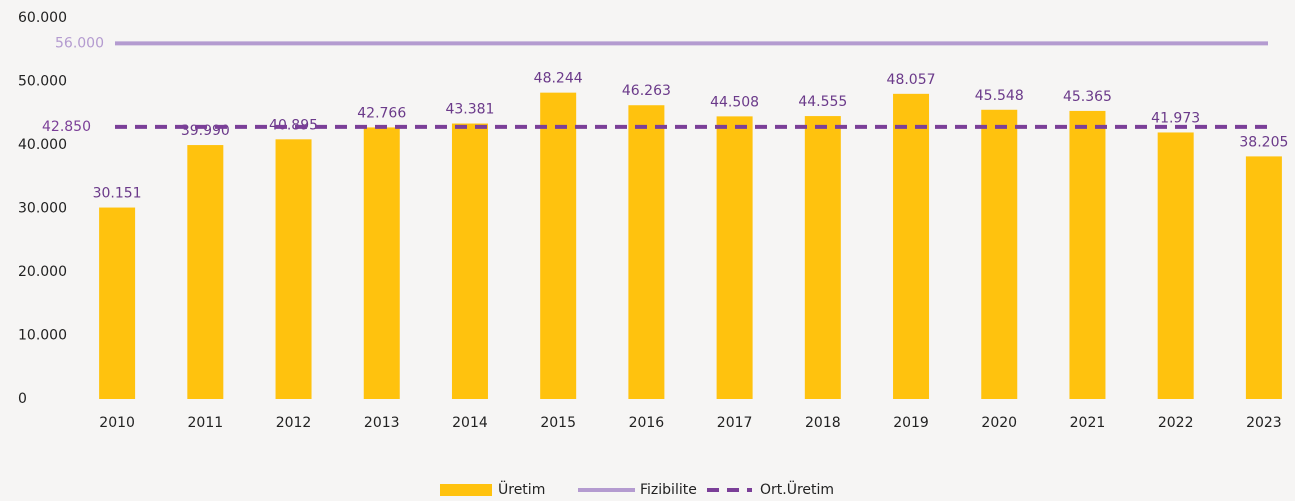  Describe the element at coordinates (558, 423) in the screenshot. I see `x-tick-label: 2015` at that location.